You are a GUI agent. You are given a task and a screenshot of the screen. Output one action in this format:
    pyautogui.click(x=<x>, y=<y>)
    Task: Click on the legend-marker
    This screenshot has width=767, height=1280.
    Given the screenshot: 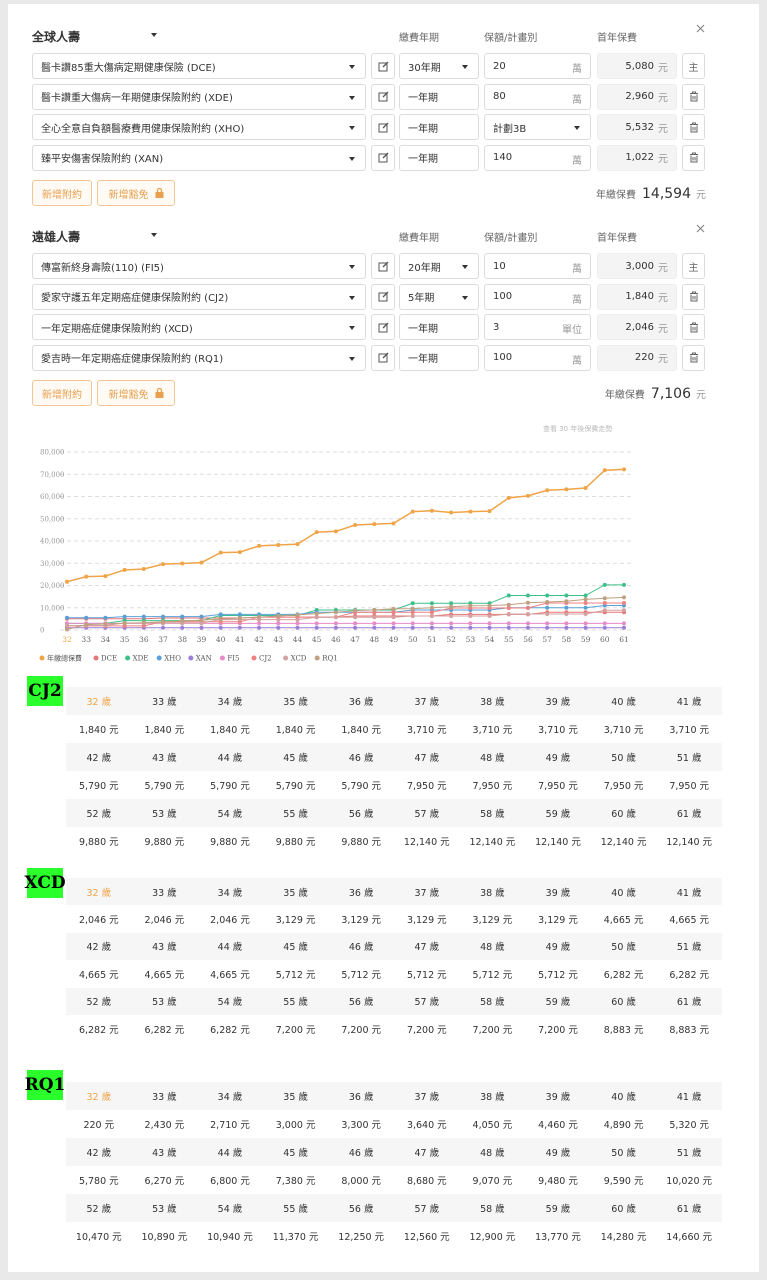 What is the action you would take?
    pyautogui.click(x=128, y=658)
    